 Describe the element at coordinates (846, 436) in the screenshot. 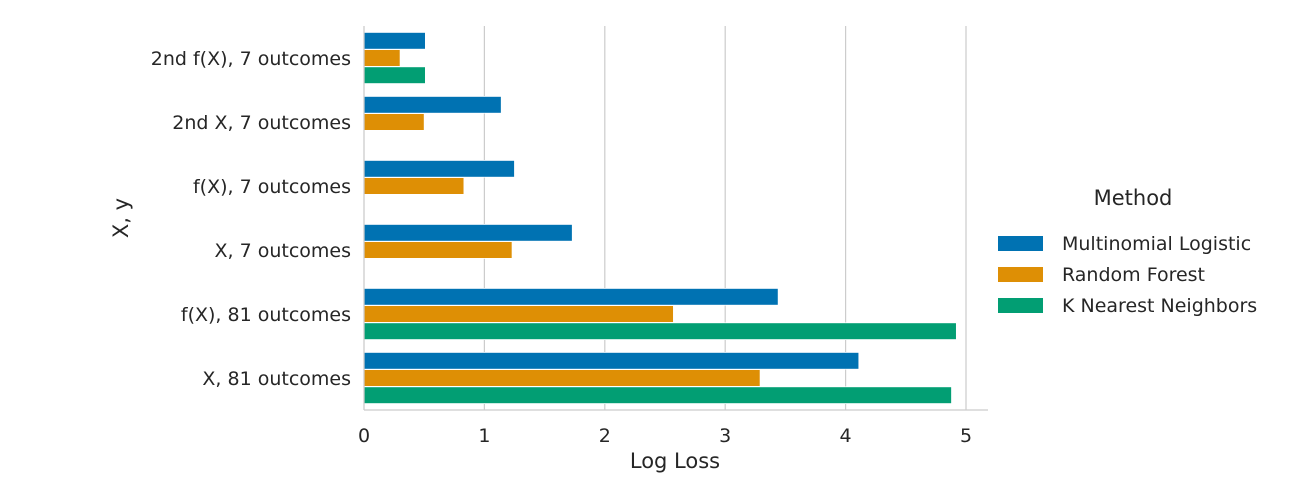

I see `x-tick-label-4: 4` at that location.